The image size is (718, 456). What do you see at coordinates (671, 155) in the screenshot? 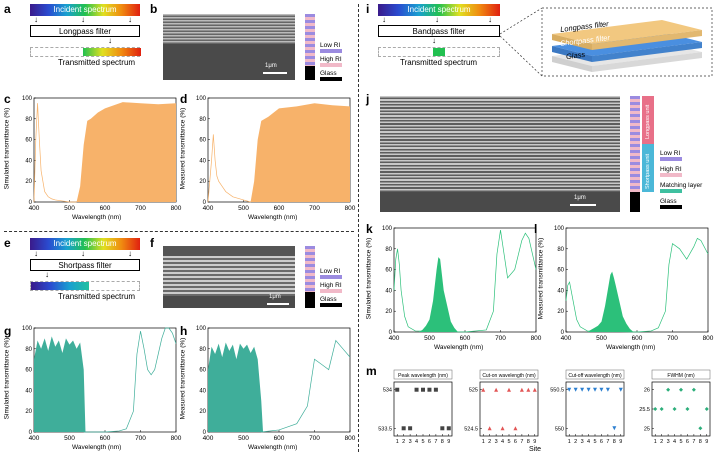
I see `legend-low-ri-j: Low RI` at bounding box center [671, 155].